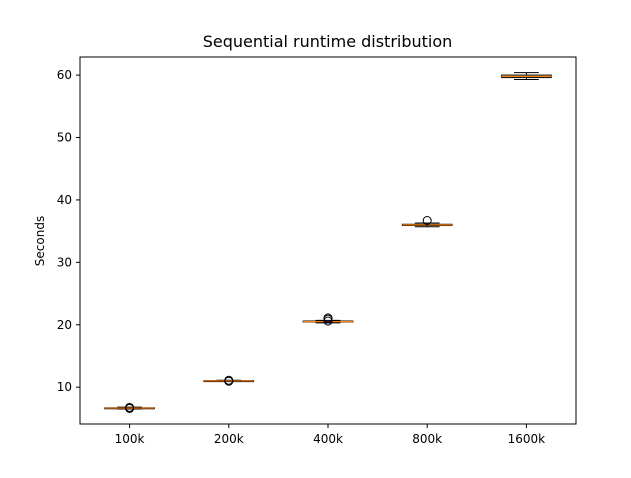  What do you see at coordinates (40, 241) in the screenshot?
I see `y-axis-label: Seconds` at bounding box center [40, 241].